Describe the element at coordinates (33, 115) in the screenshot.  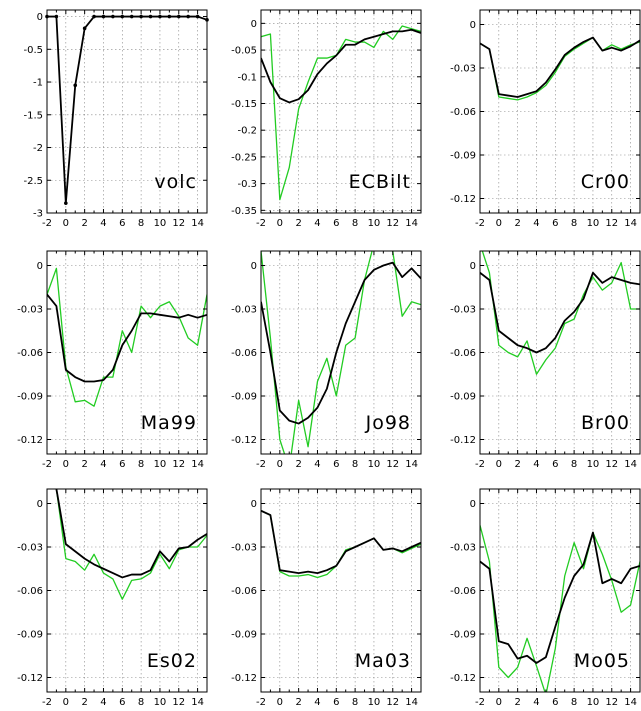
I see `y-tick-label: -1.5` at that location.